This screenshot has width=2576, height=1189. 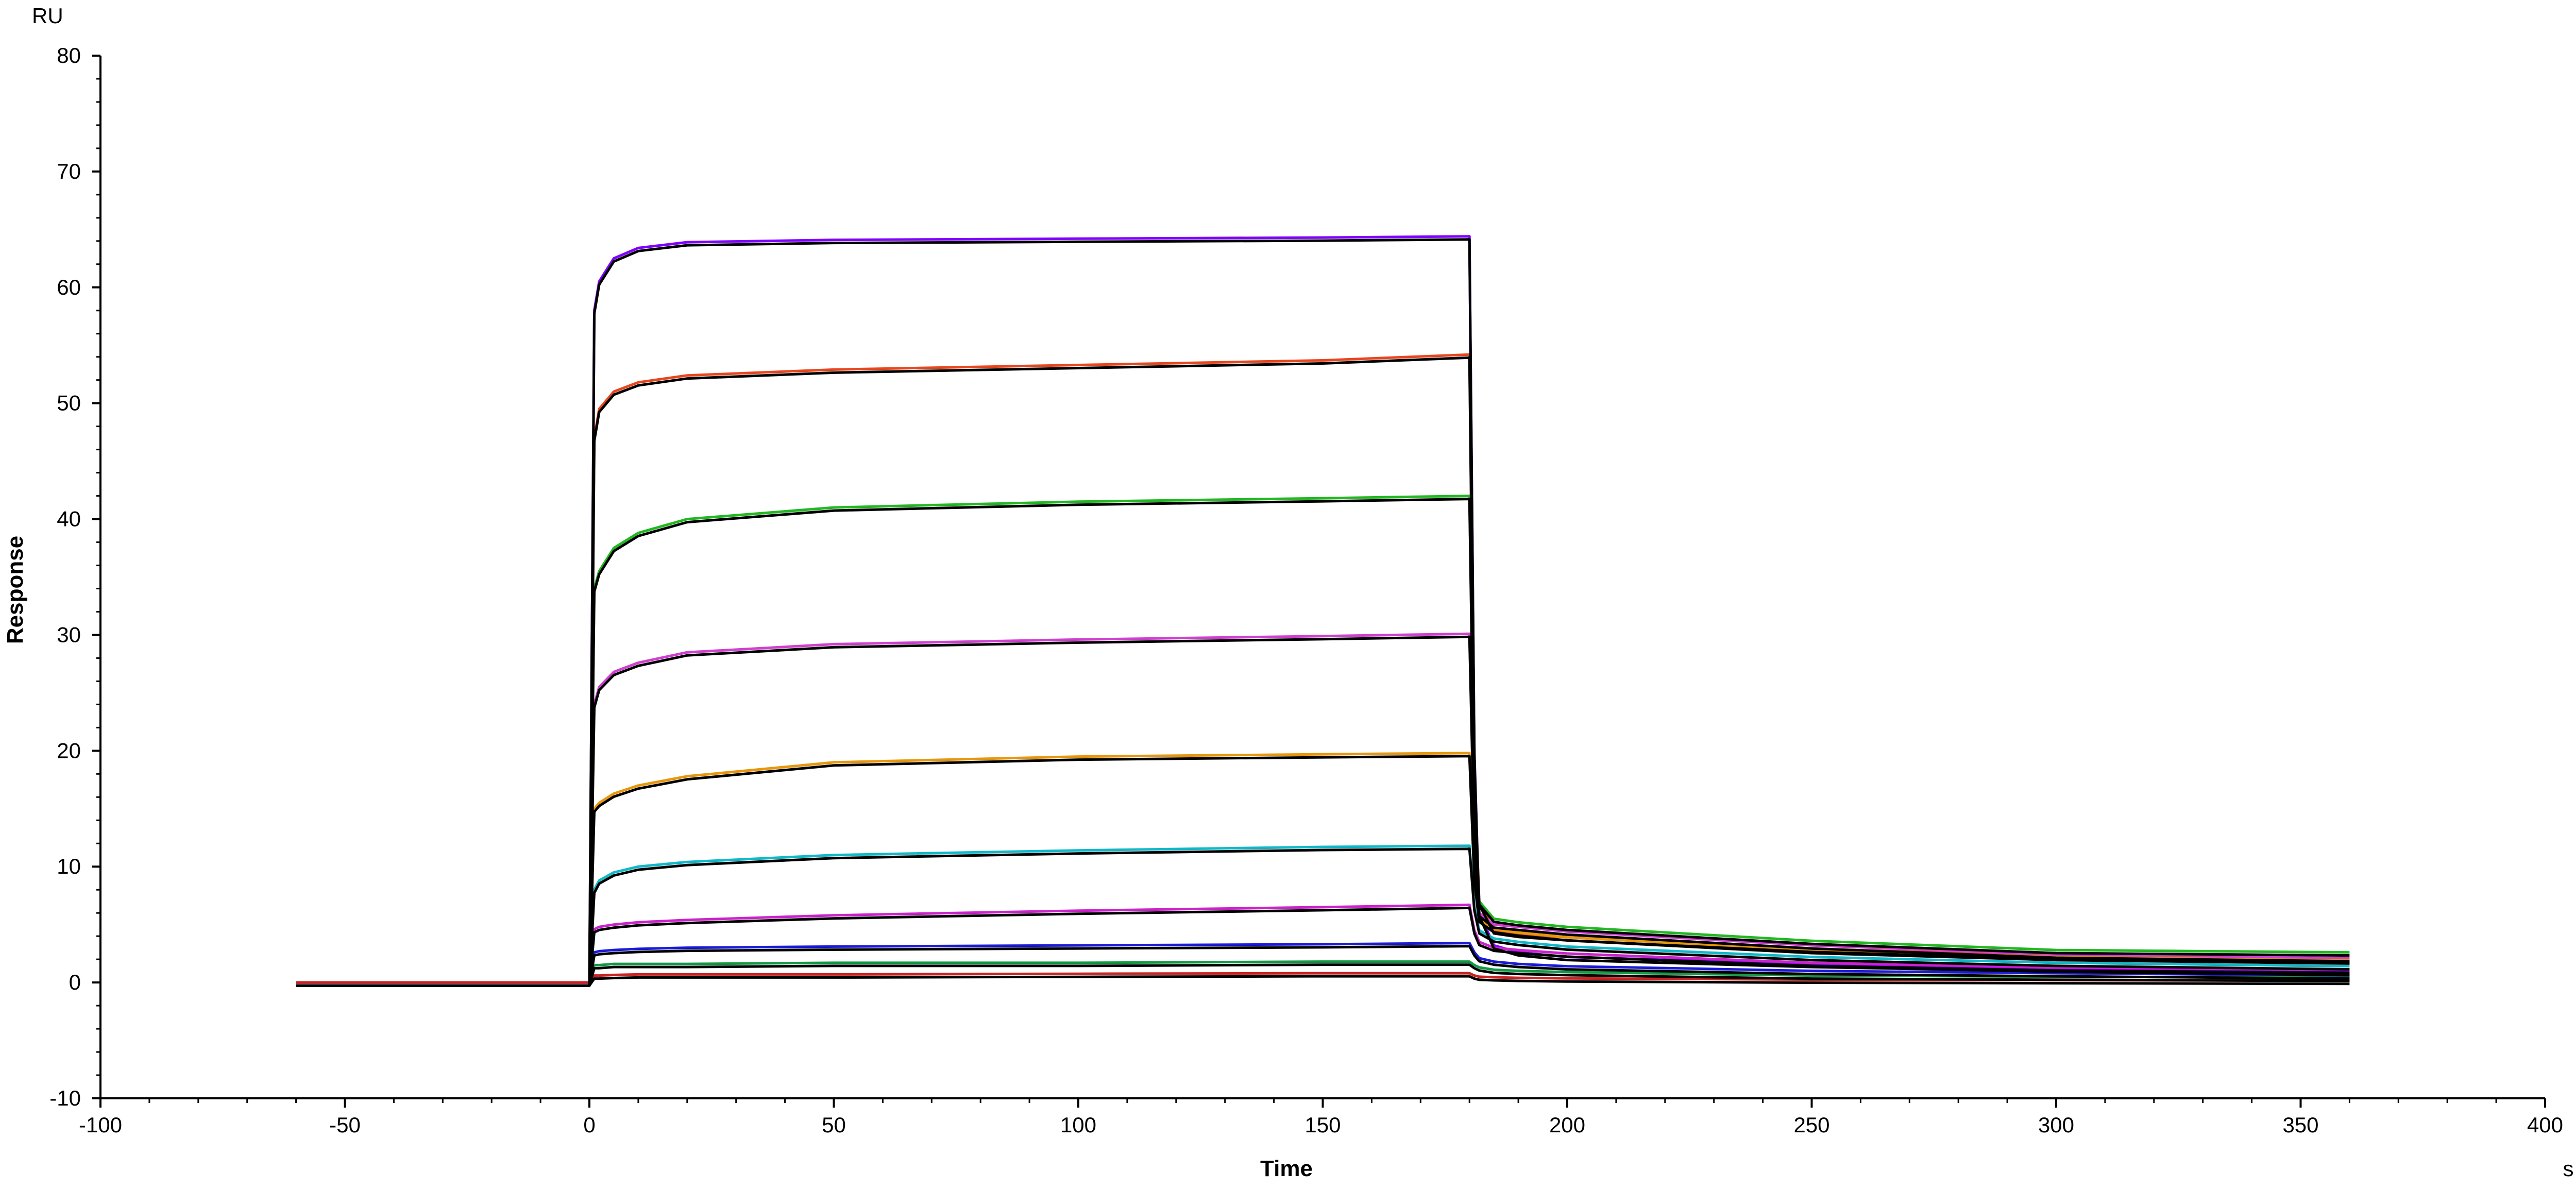 What do you see at coordinates (69, 403) in the screenshot?
I see `y-tick-label: 50` at bounding box center [69, 403].